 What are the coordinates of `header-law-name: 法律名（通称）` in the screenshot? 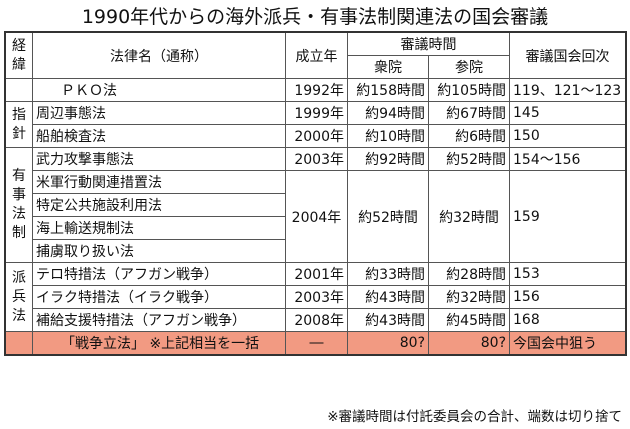 It's located at (159, 55).